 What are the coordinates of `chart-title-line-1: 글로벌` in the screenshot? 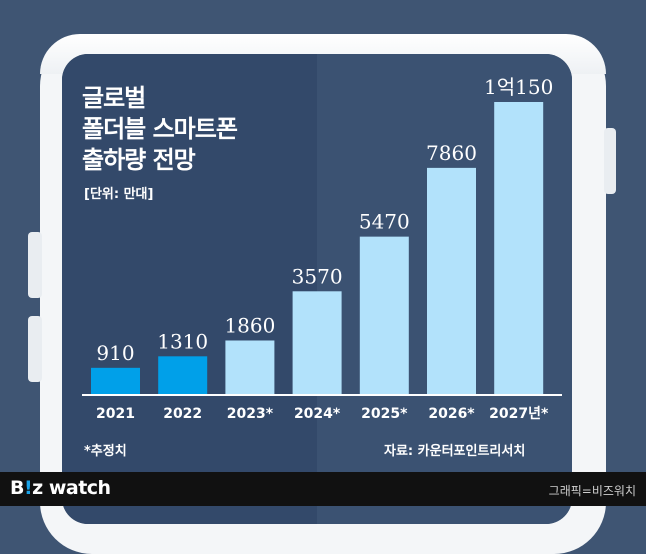 It's located at (114, 98).